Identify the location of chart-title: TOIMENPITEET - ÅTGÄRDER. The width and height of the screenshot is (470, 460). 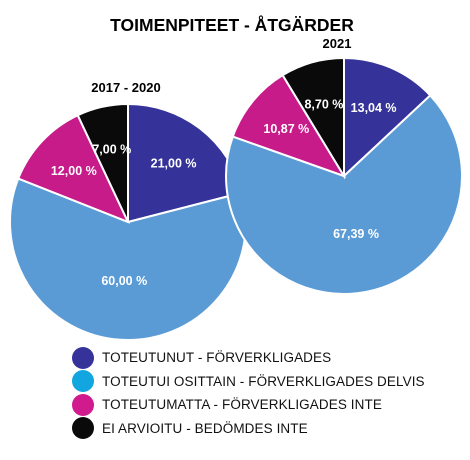
(232, 25).